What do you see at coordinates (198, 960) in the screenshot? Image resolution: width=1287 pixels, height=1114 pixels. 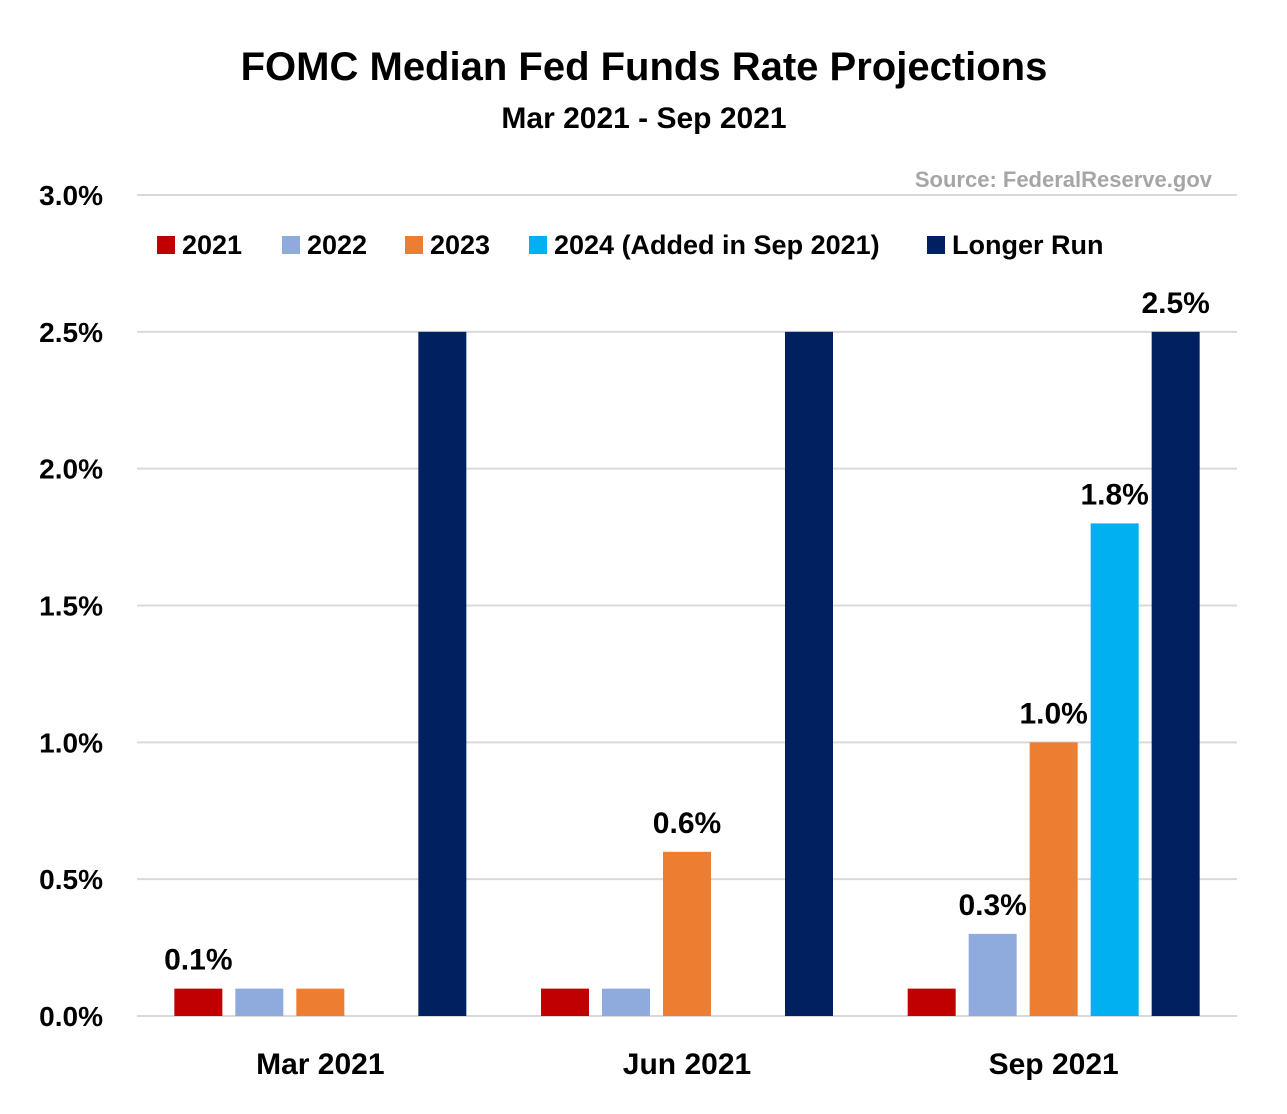 I see `data-label: 0.1%` at bounding box center [198, 960].